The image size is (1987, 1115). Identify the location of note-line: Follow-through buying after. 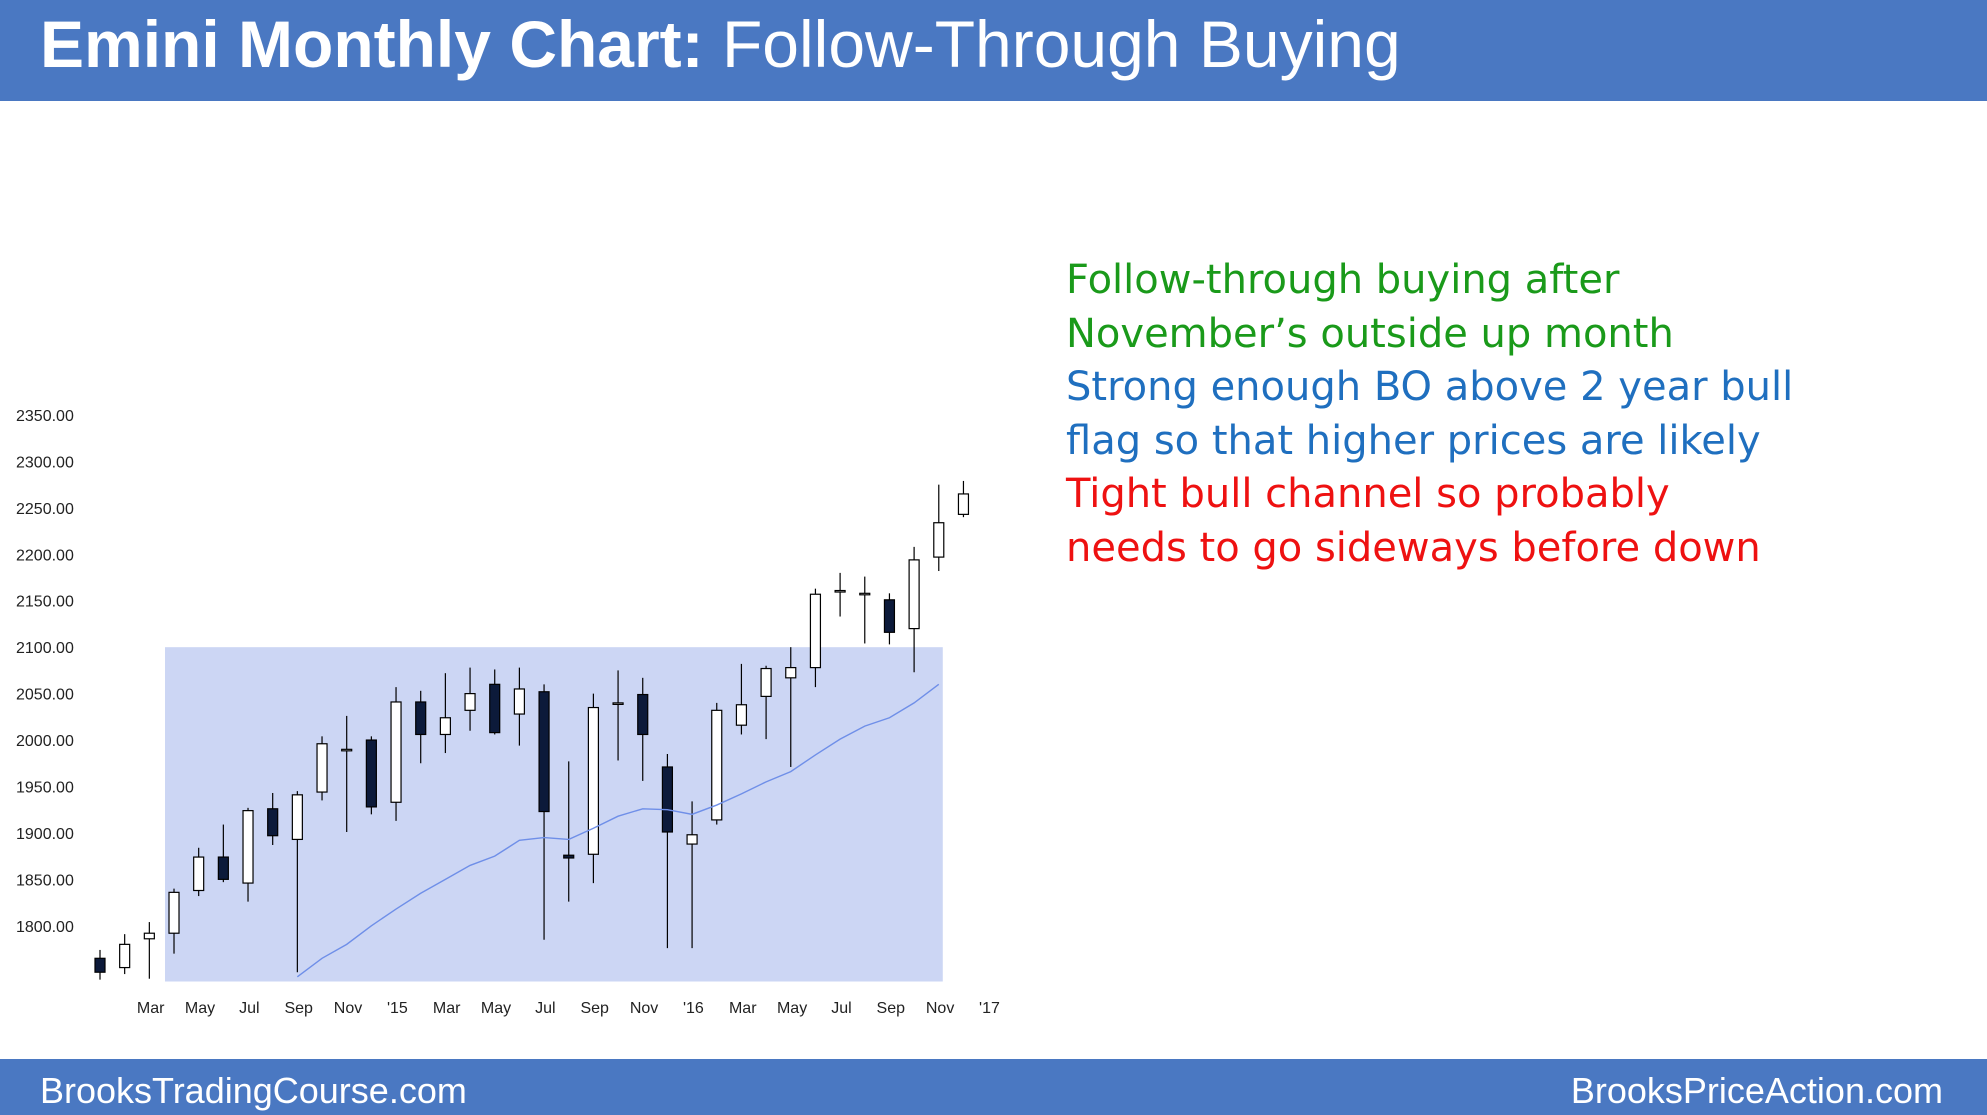
(1343, 280).